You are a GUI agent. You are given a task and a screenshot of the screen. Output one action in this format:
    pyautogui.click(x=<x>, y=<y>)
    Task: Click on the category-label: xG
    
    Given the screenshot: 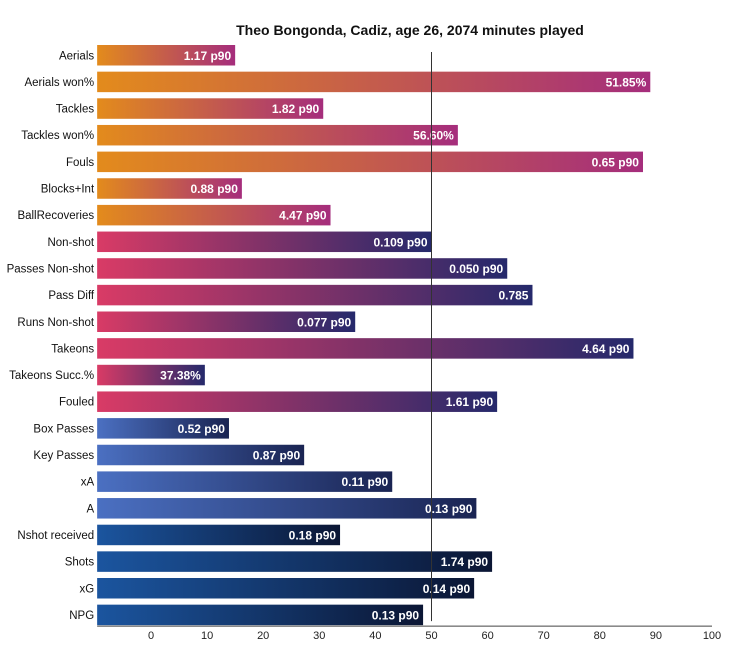 What is the action you would take?
    pyautogui.click(x=86, y=589)
    